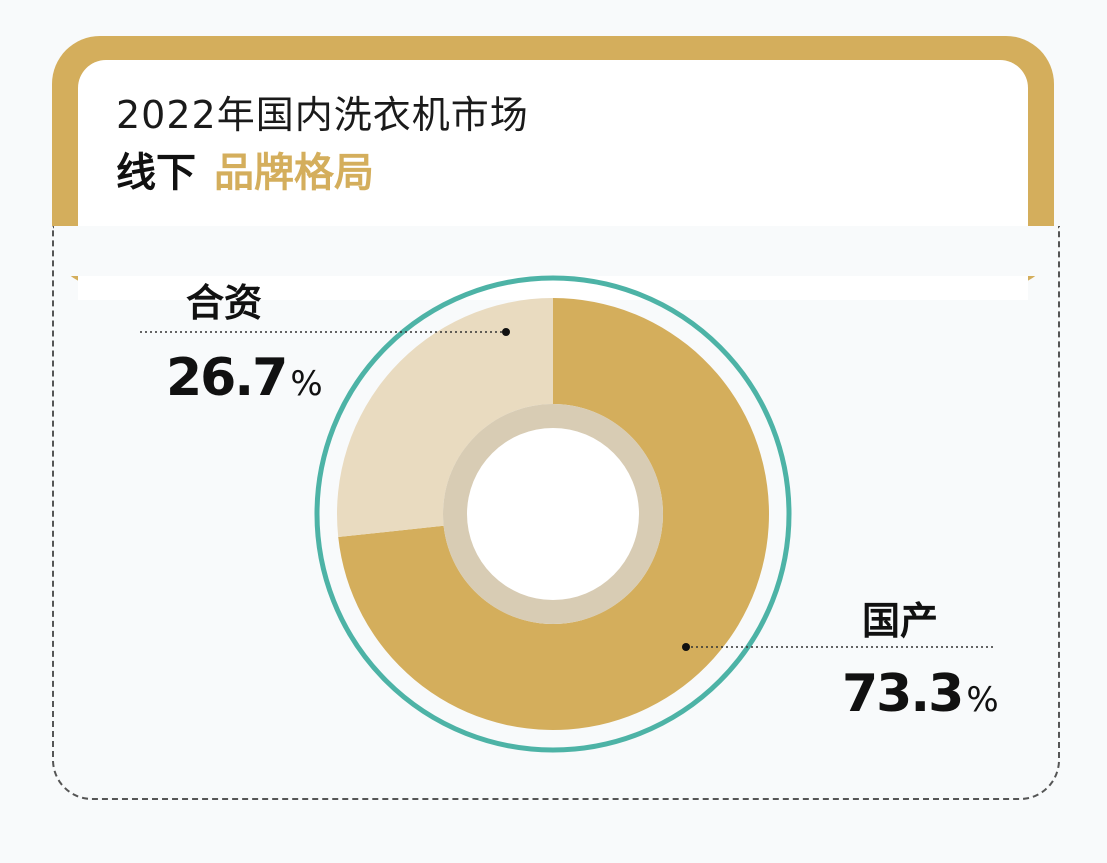 The height and width of the screenshot is (863, 1107). Describe the element at coordinates (900, 620) in the screenshot. I see `domestic-label: 国产` at that location.